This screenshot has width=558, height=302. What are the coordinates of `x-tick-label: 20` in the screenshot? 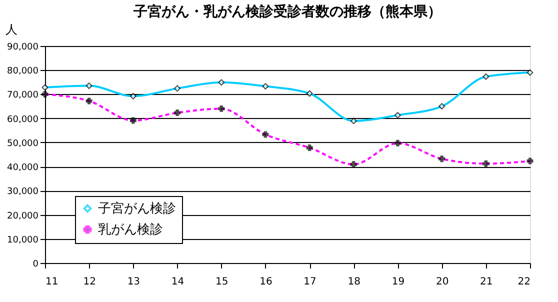 It's located at (442, 282).